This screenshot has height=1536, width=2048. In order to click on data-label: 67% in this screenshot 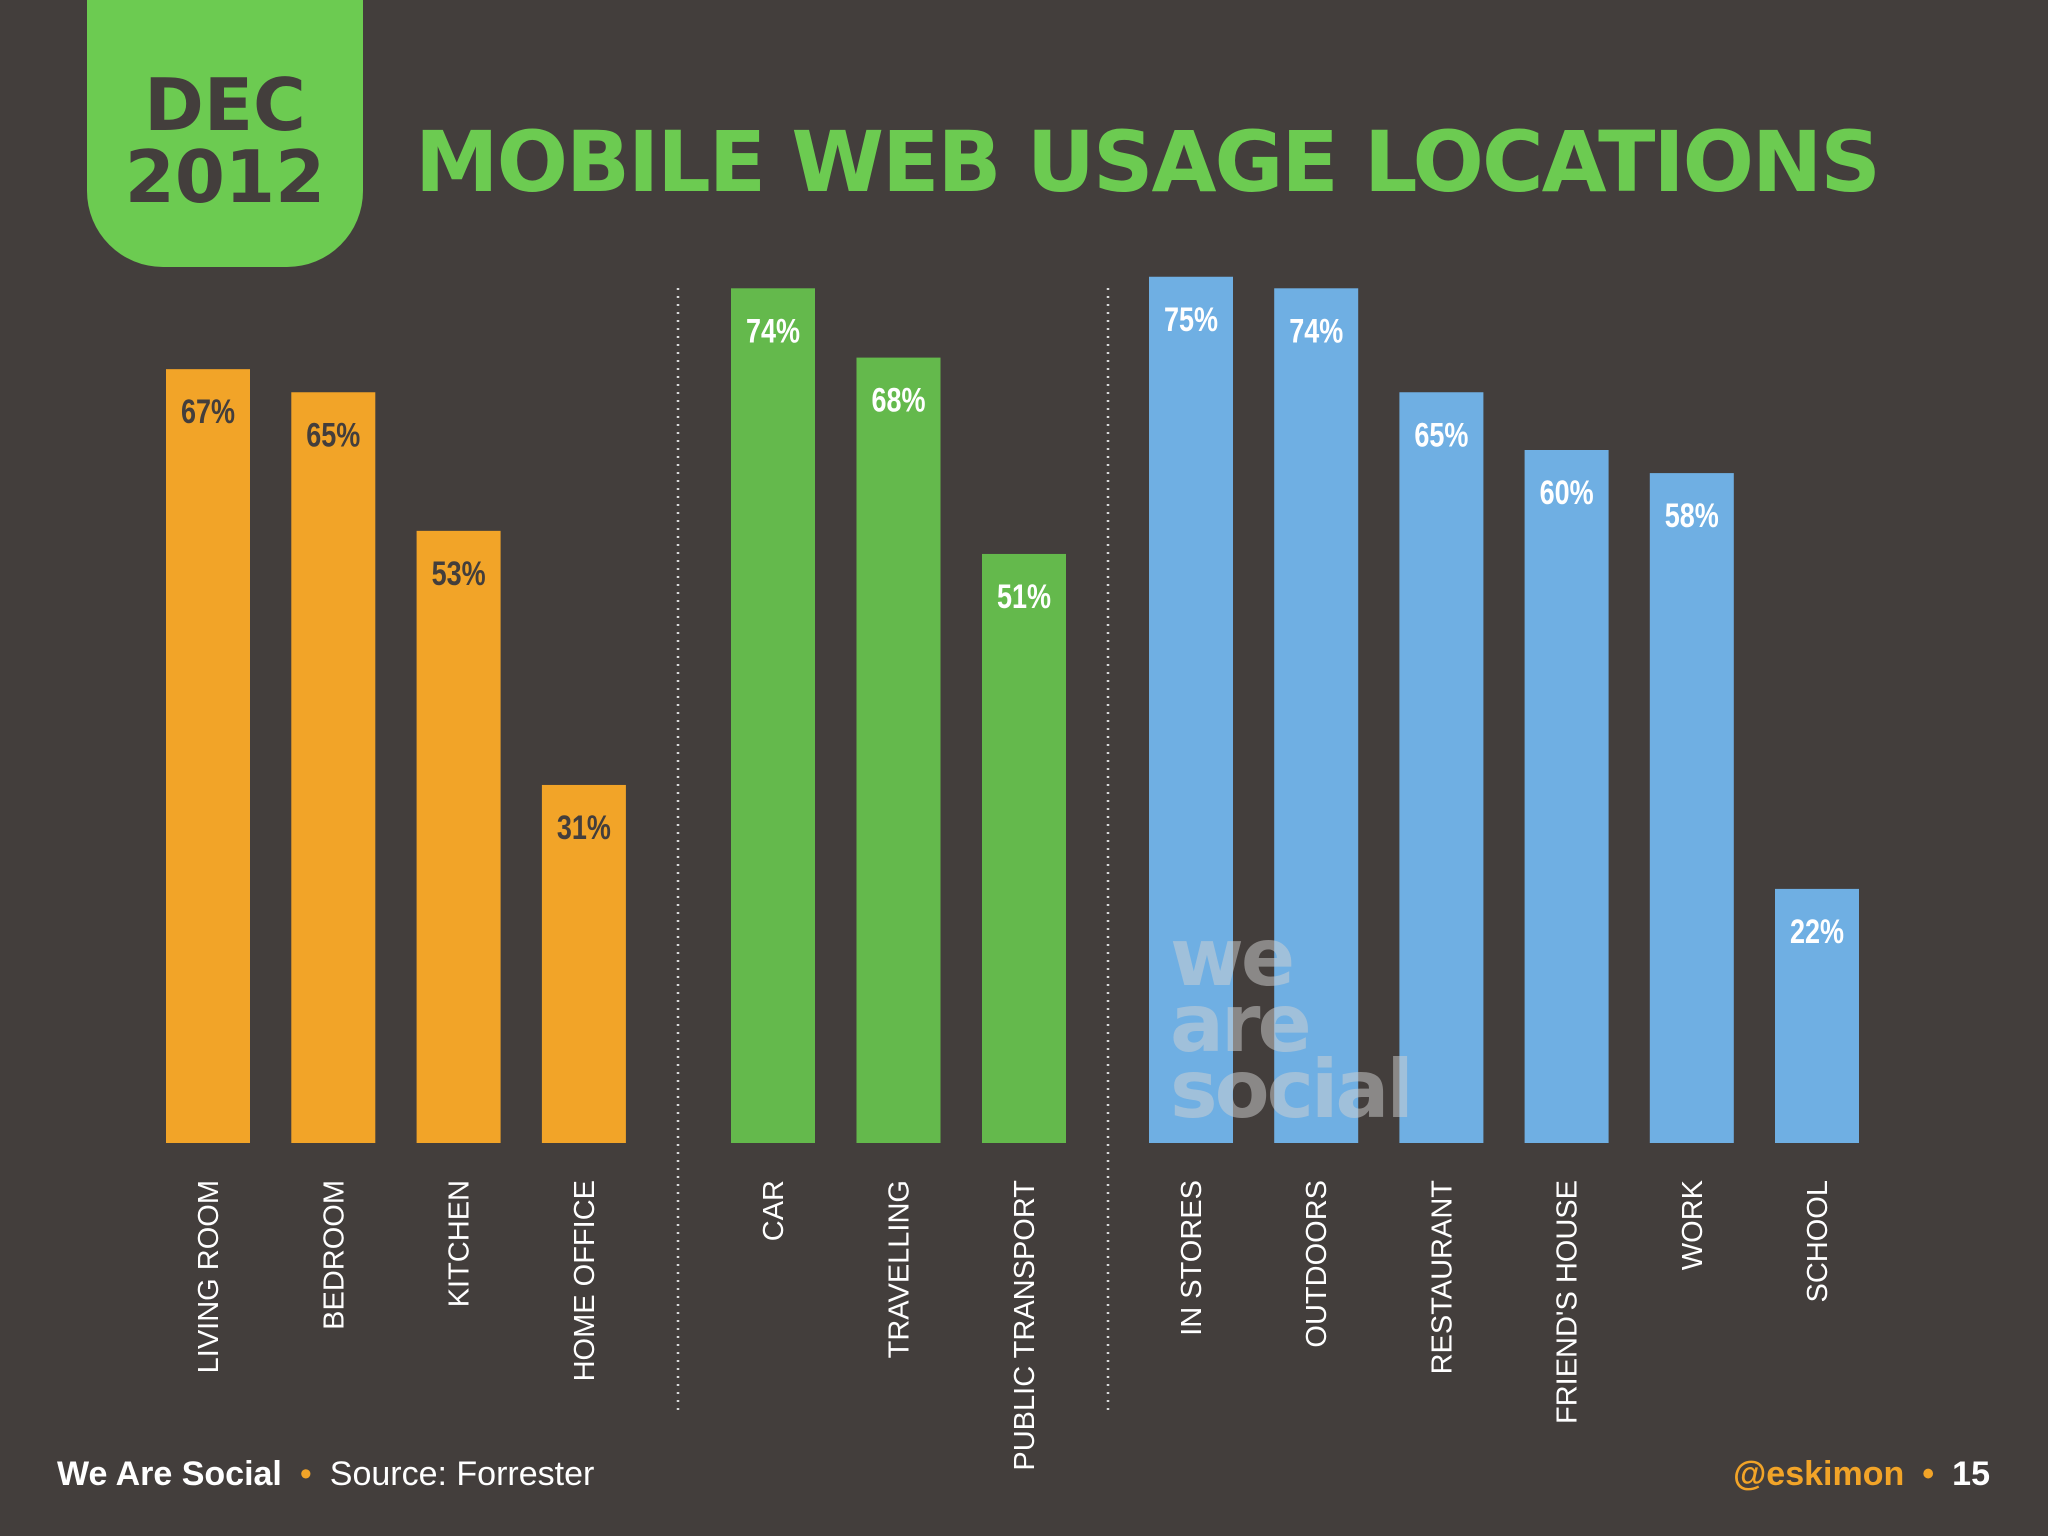, I will do `click(208, 412)`.